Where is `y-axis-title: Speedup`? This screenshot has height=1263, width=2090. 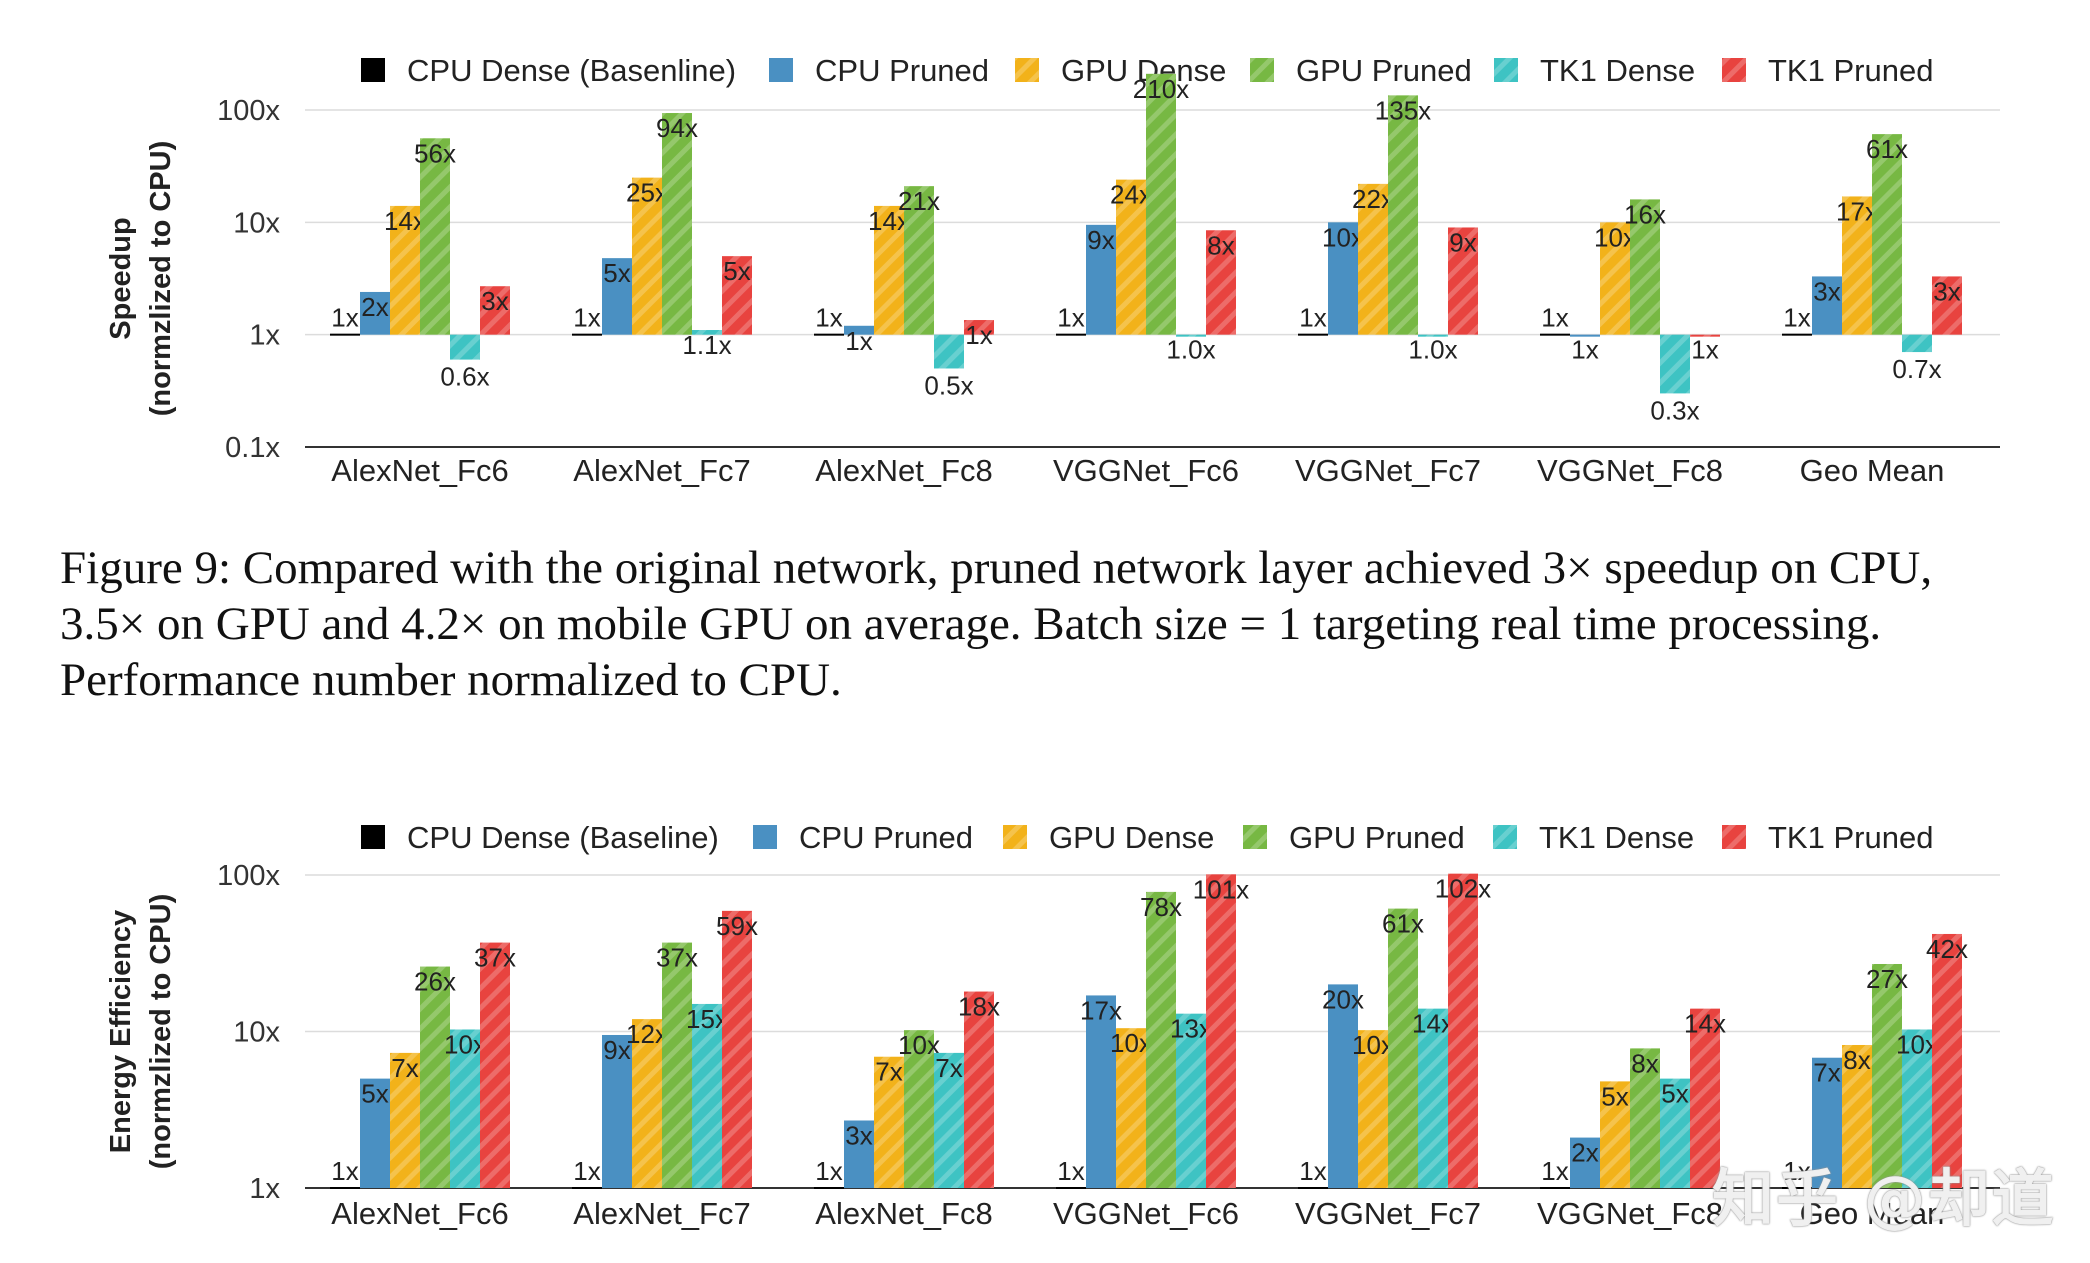 y-axis-title: Speedup is located at coordinates (121, 278).